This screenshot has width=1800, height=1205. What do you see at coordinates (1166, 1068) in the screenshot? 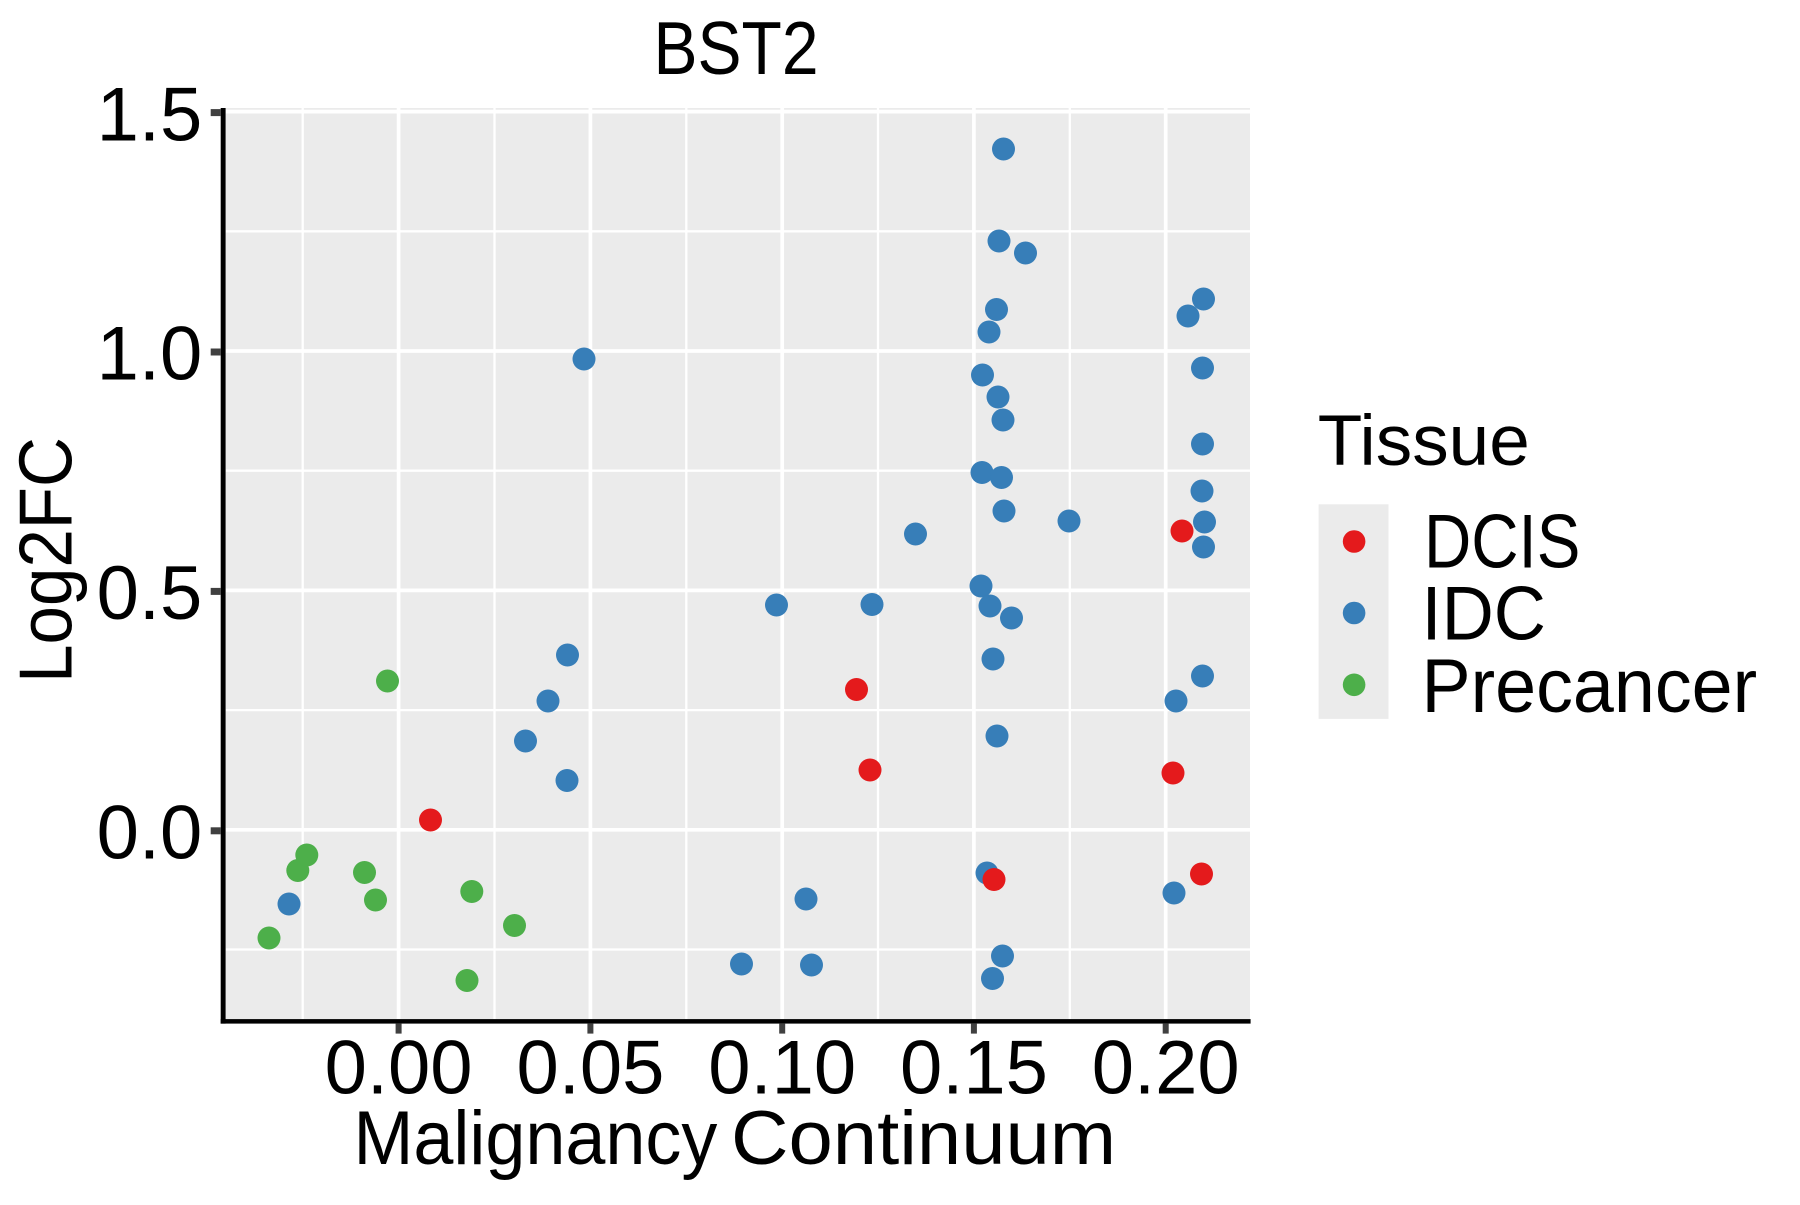
I see `svg-text: 0.20` at bounding box center [1166, 1068].